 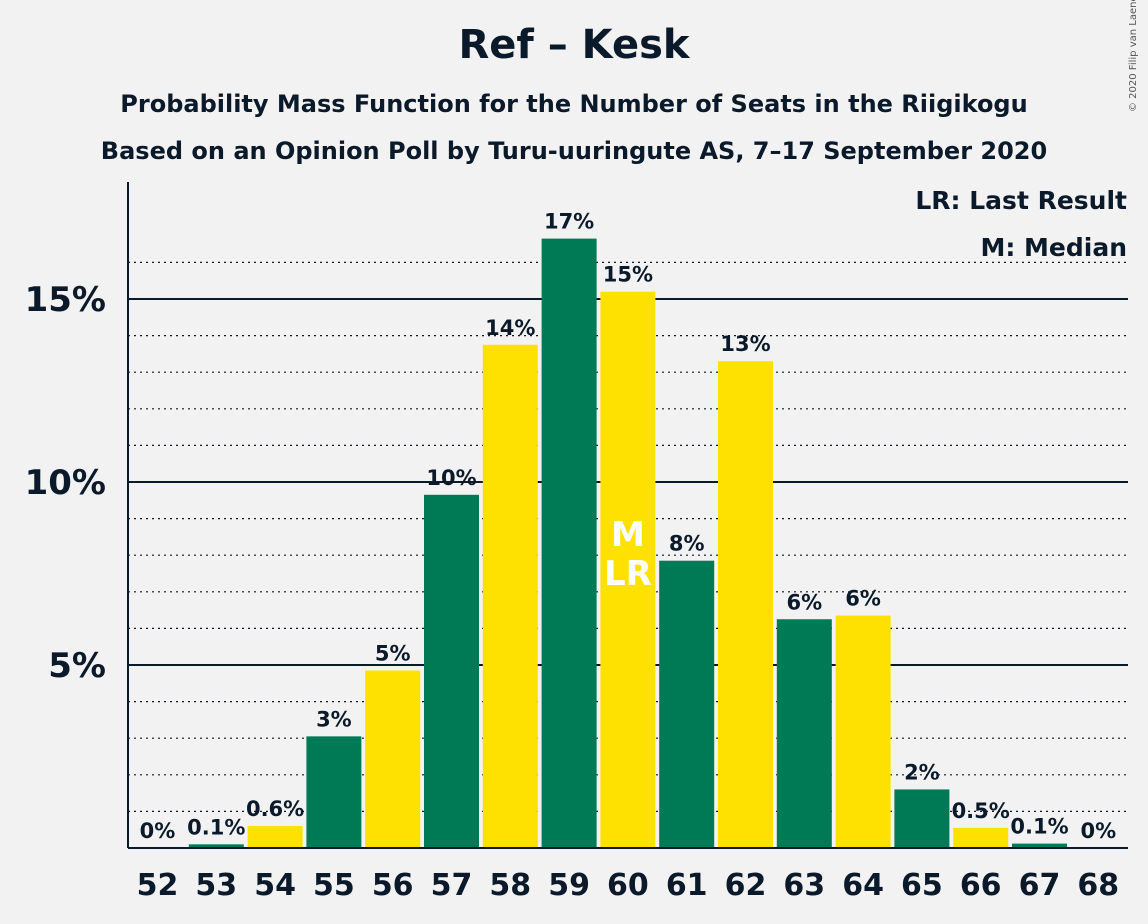 What do you see at coordinates (334, 885) in the screenshot?
I see `x-tick-label-55: 55` at bounding box center [334, 885].